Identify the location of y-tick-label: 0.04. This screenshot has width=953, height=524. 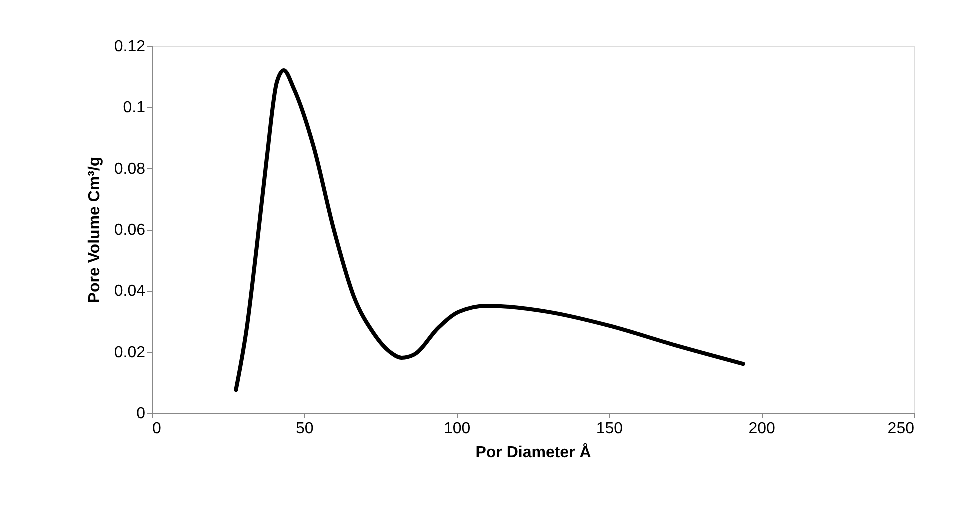
(130, 291).